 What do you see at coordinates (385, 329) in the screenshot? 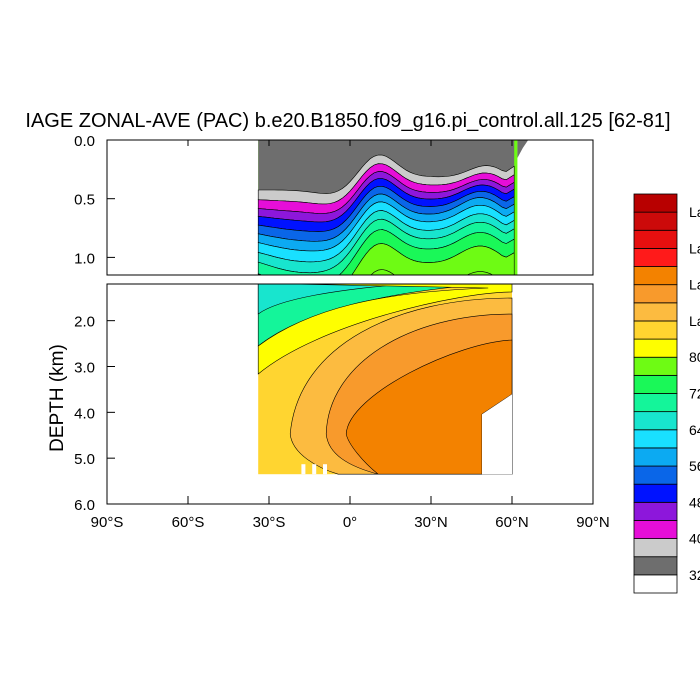
I see `lower-band-lightyellow` at bounding box center [385, 329].